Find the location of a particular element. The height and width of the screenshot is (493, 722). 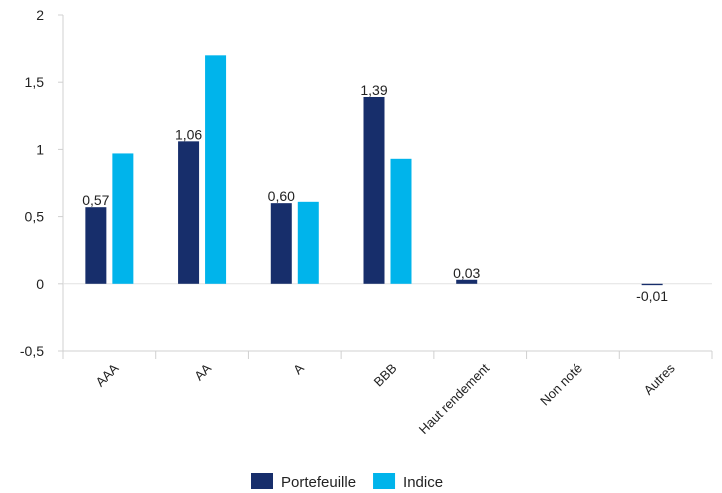

bar-portefeuille-haut-rendement is located at coordinates (467, 281).